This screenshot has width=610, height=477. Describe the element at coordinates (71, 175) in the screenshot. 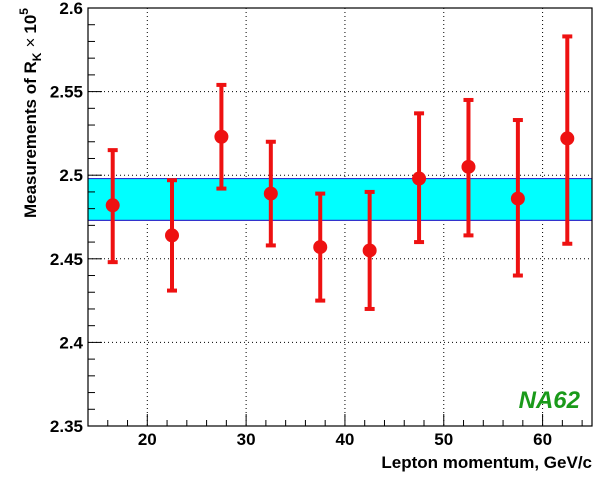

I see `y-tick-label: 2.5` at that location.